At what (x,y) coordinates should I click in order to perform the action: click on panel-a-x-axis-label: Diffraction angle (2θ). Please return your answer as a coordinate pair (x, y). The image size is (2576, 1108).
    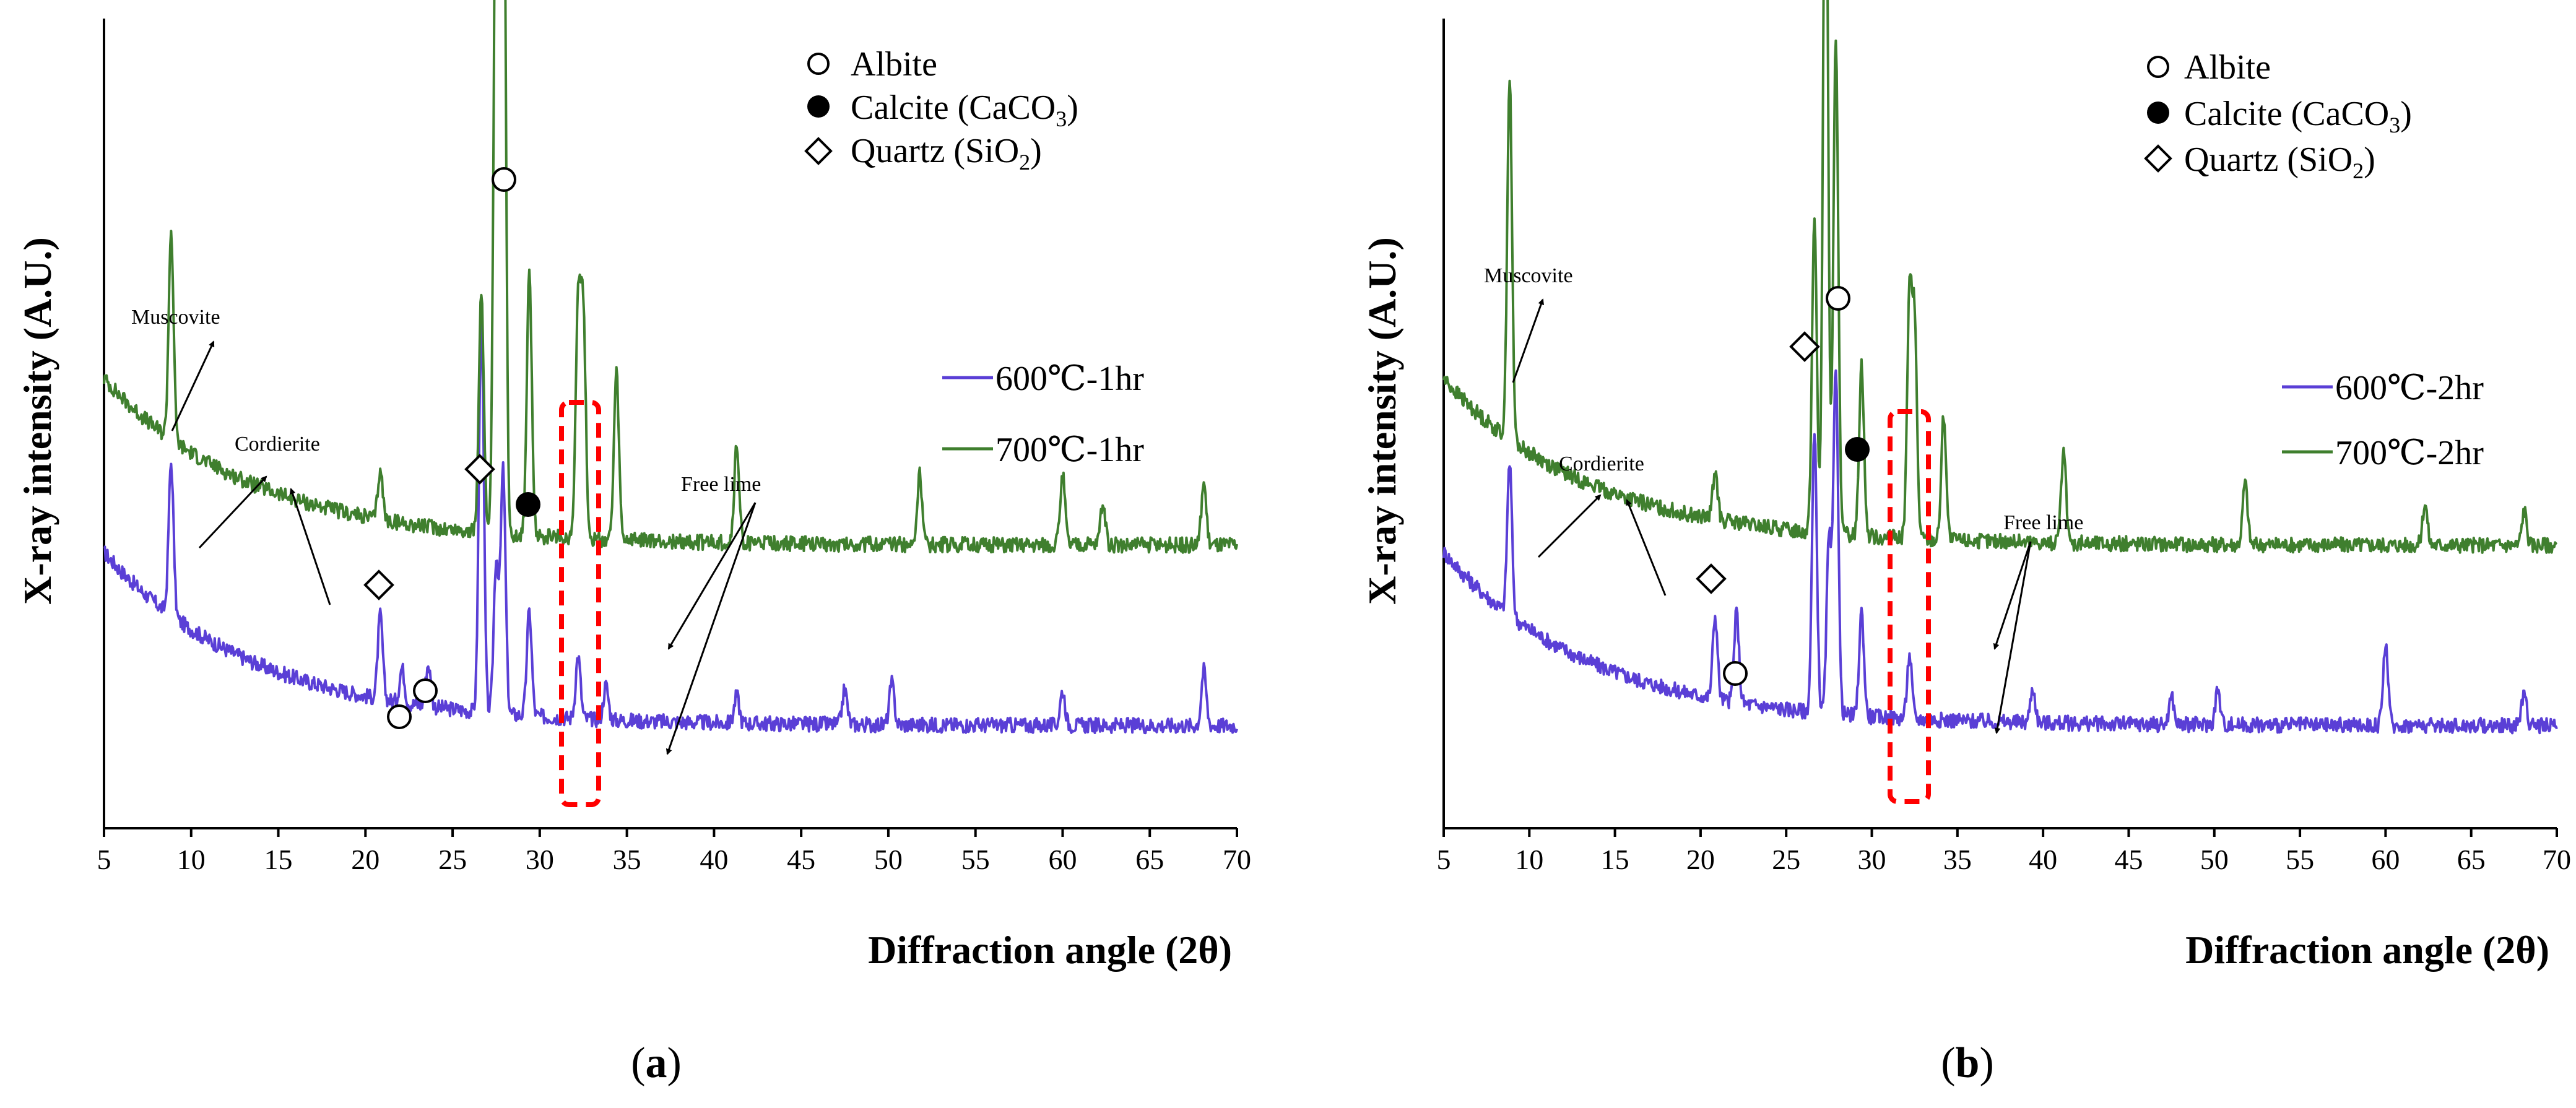
    Looking at the image, I should click on (1050, 950).